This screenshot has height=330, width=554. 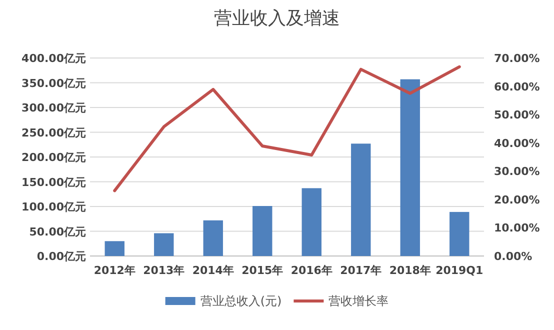 I want to click on y-tick-label: 100.00亿元, so click(x=54, y=207).